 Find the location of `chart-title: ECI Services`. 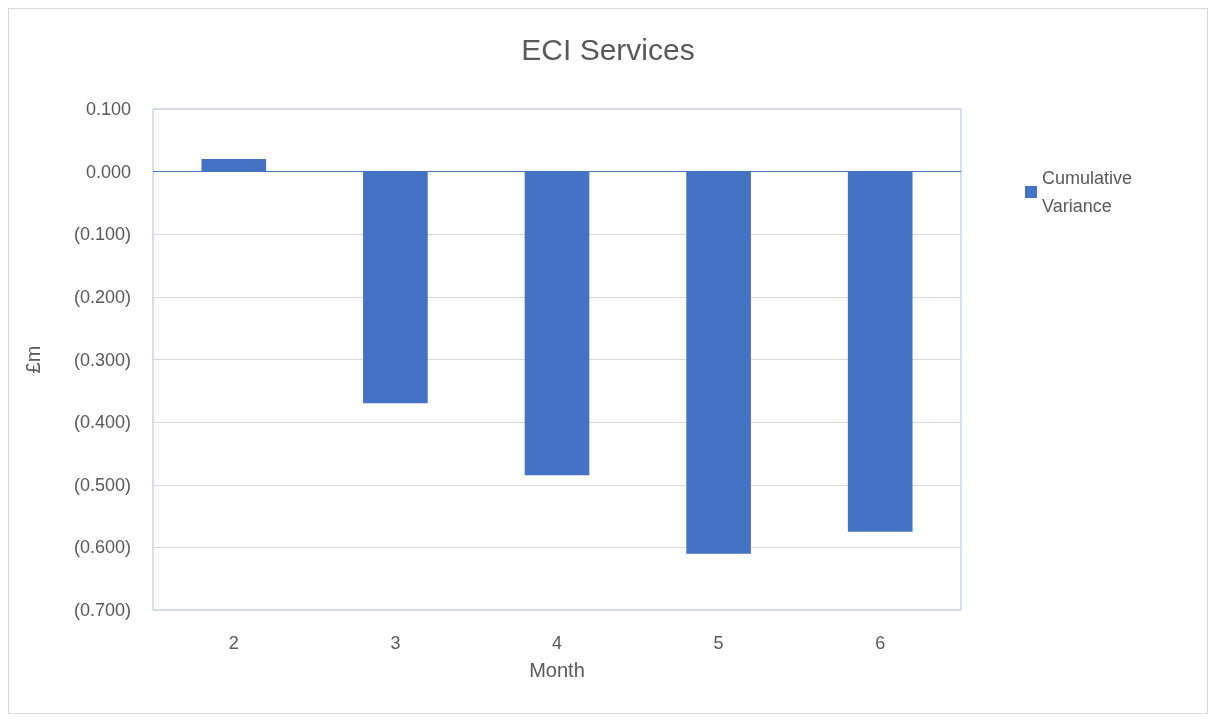

chart-title: ECI Services is located at coordinates (608, 49).